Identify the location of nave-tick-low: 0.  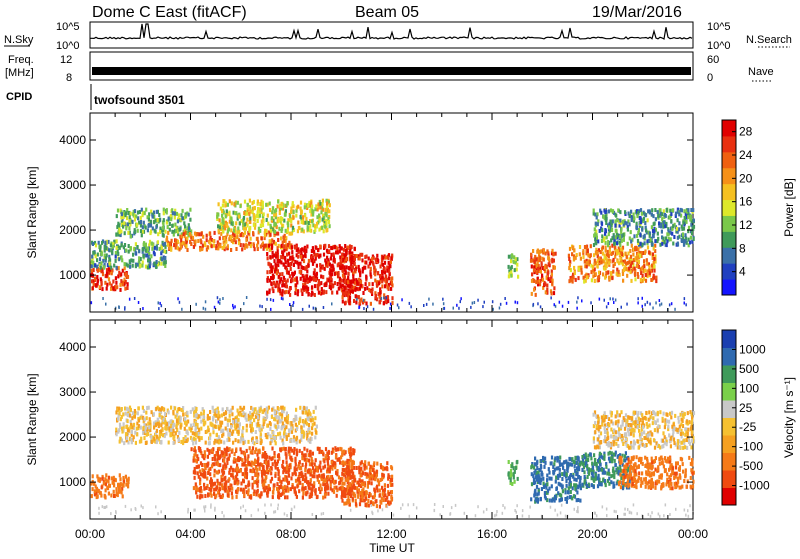
(710, 78).